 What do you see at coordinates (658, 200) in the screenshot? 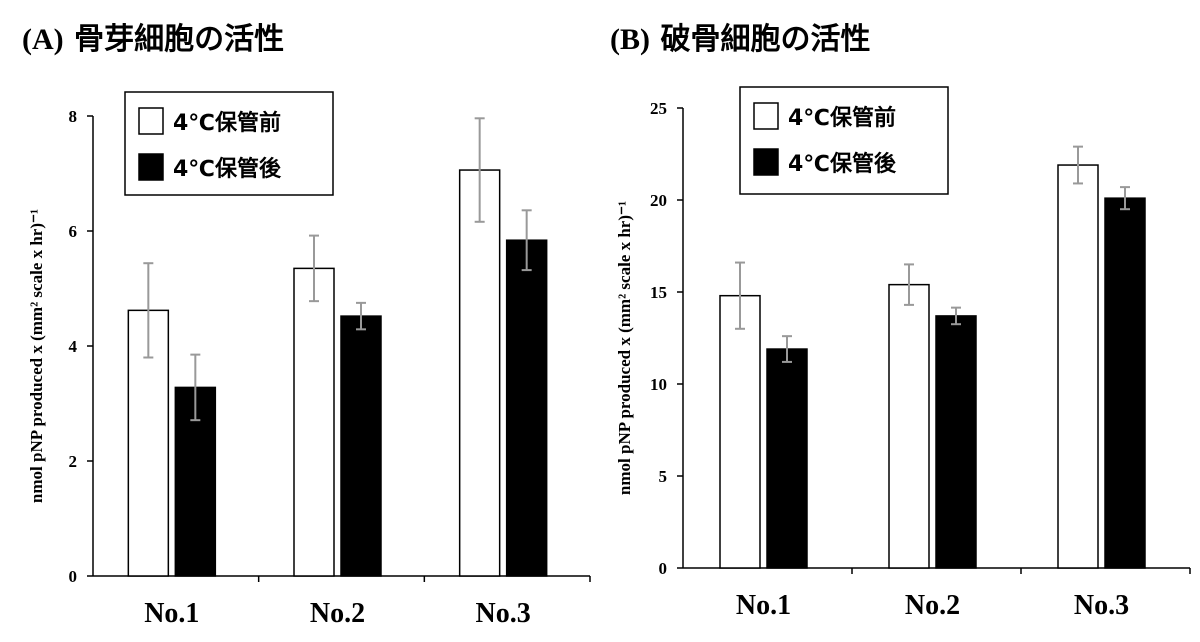
I see `y-tick-label: 20` at bounding box center [658, 200].